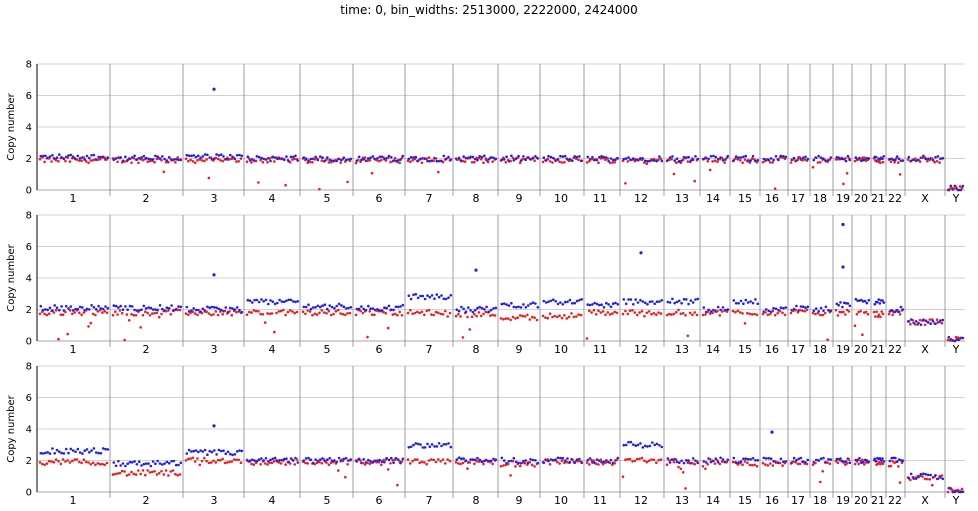 The image size is (978, 511). Describe the element at coordinates (272, 198) in the screenshot. I see `chromosome-label: 4` at that location.